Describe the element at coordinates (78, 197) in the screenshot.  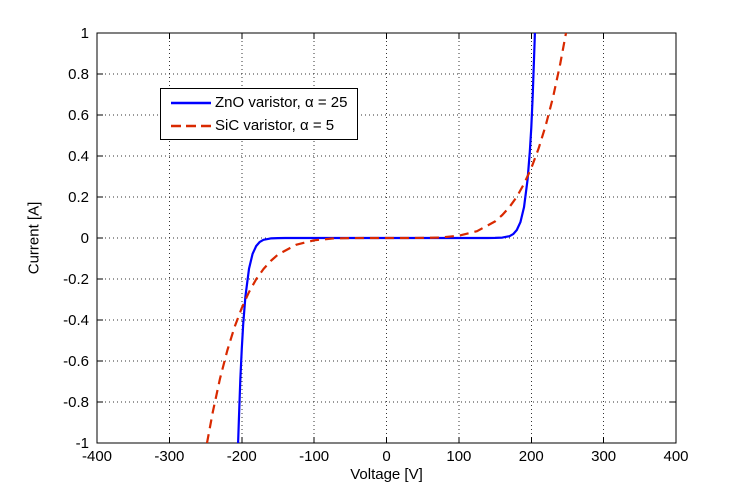
I see `y-tick-label: 0.2` at that location.